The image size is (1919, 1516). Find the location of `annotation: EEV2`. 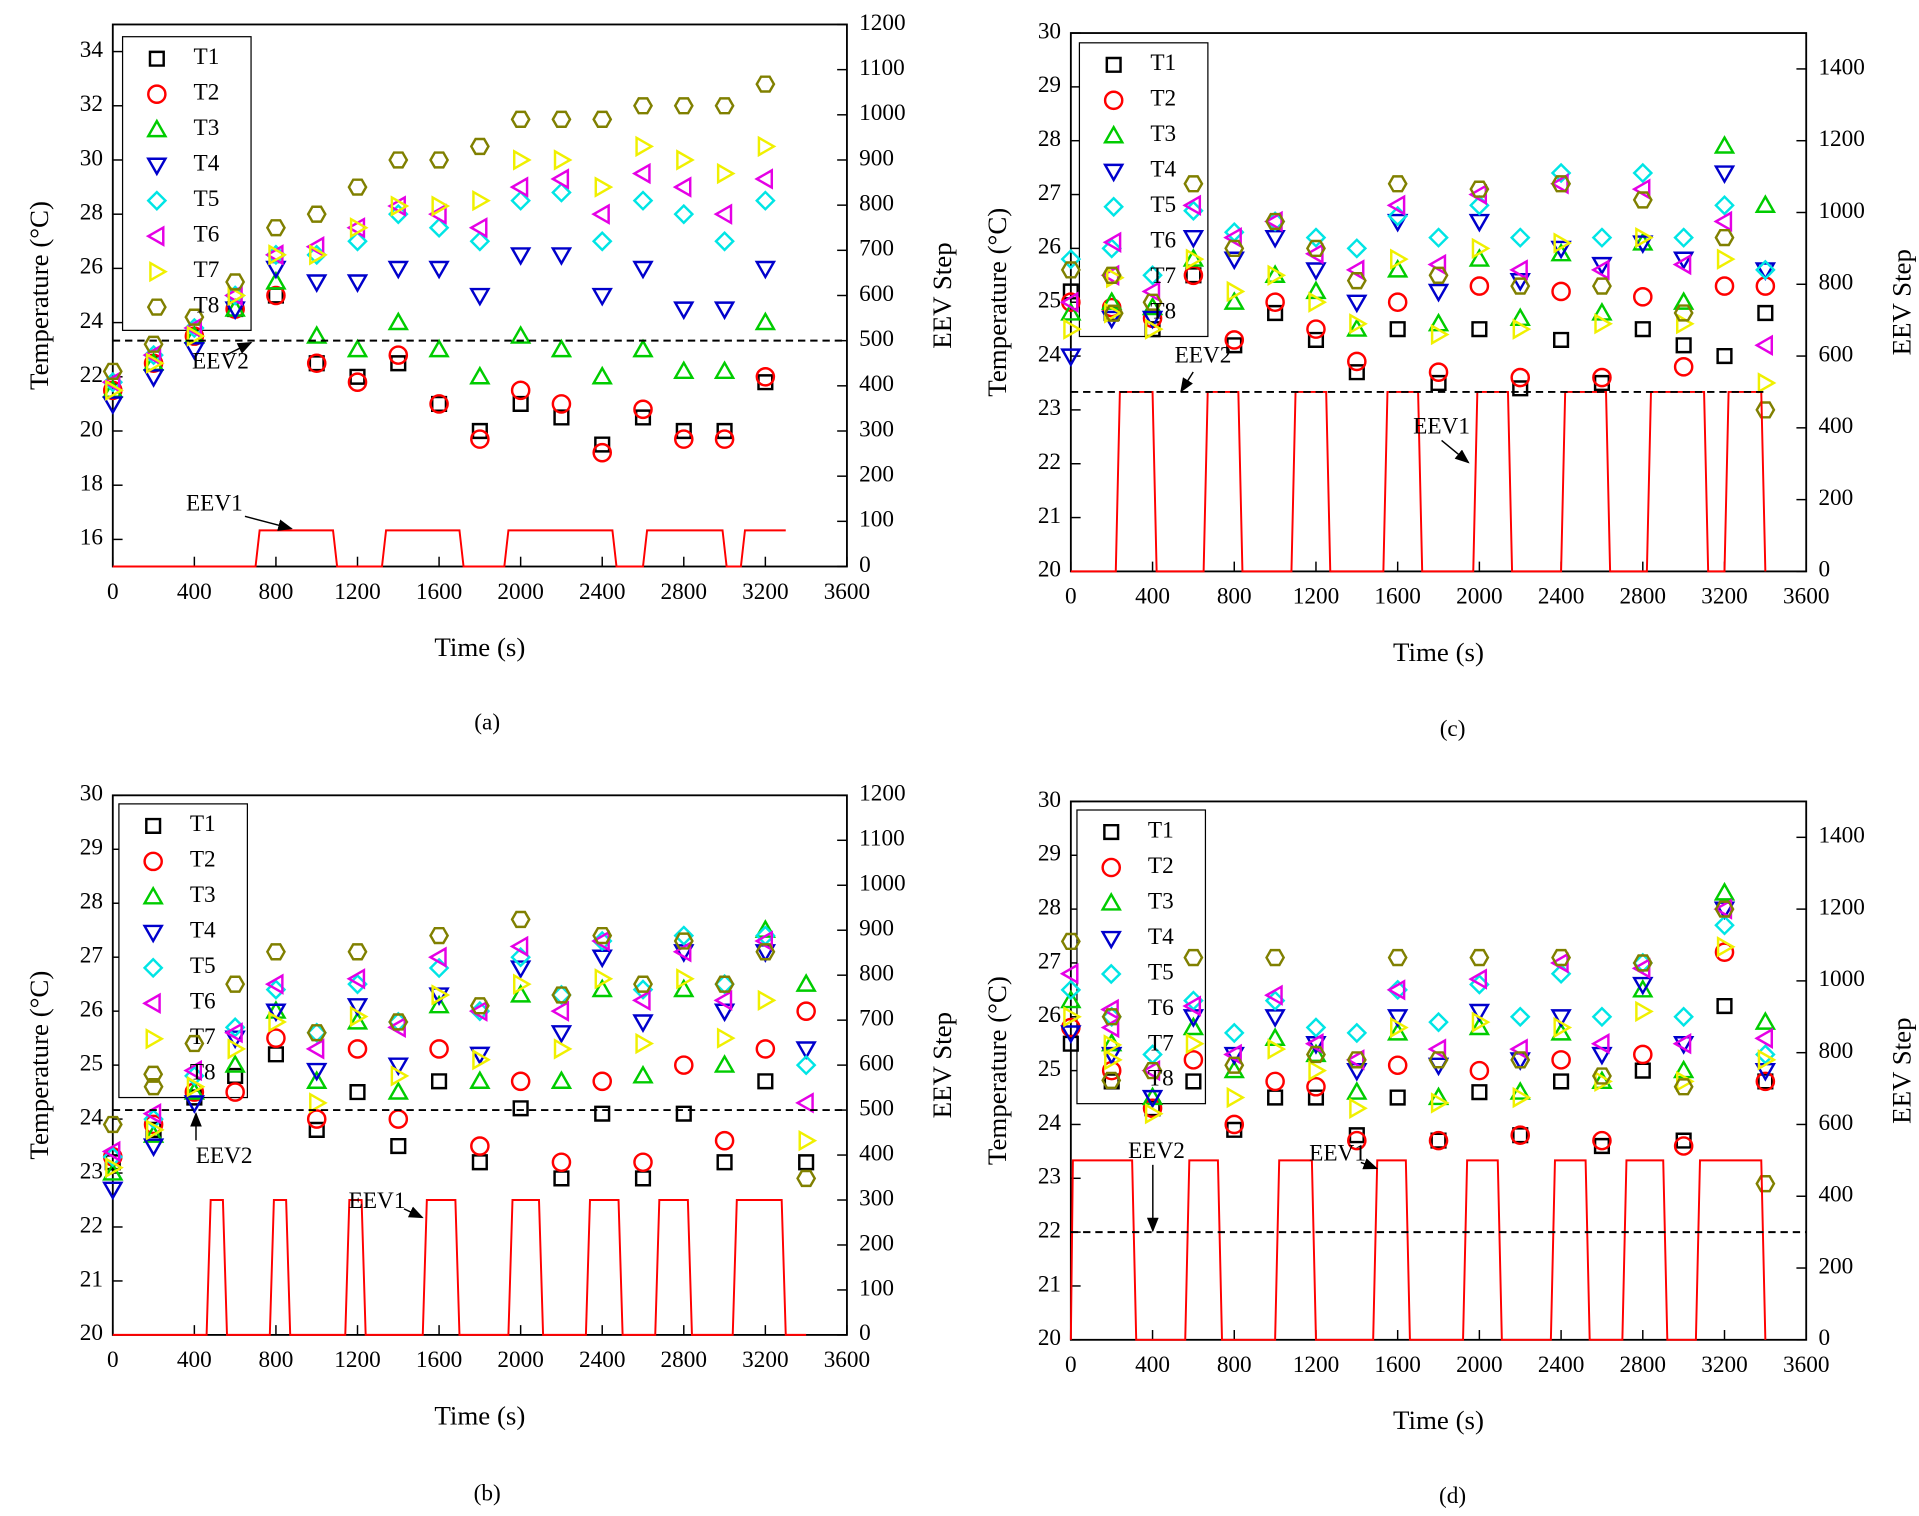

annotation: EEV2 is located at coordinates (220, 362).